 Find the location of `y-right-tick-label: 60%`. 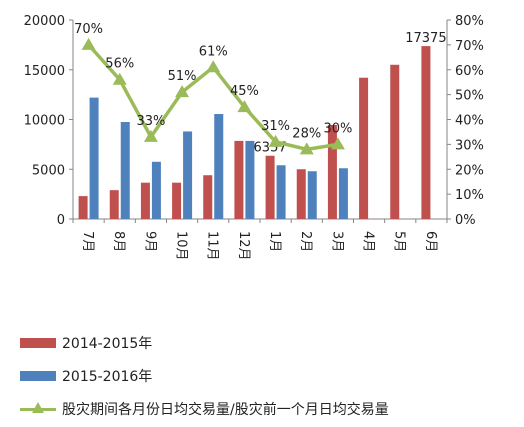

y-right-tick-label: 60% is located at coordinates (469, 71).